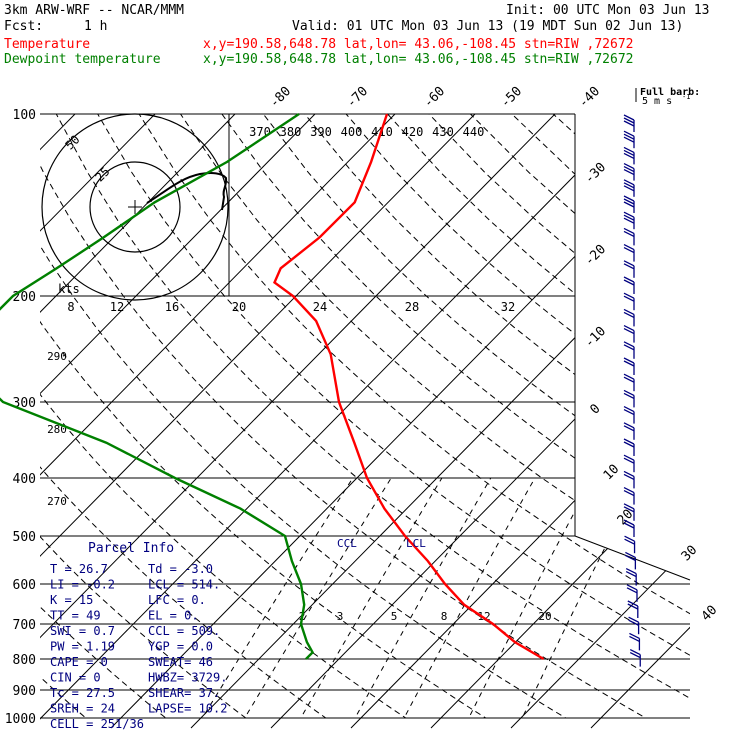  I want to click on pressure-label: 300, so click(24, 403).